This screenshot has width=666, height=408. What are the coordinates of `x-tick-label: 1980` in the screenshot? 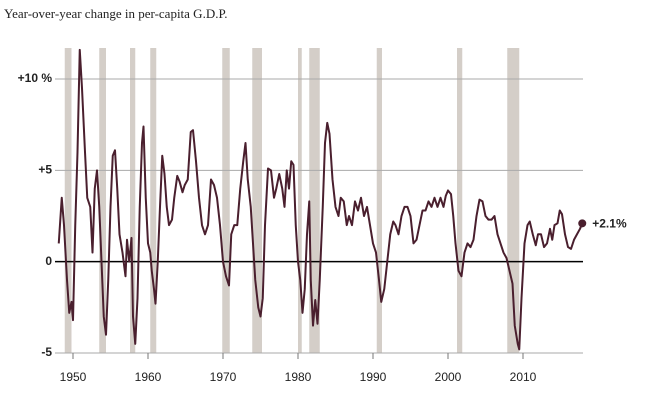 It's located at (298, 377).